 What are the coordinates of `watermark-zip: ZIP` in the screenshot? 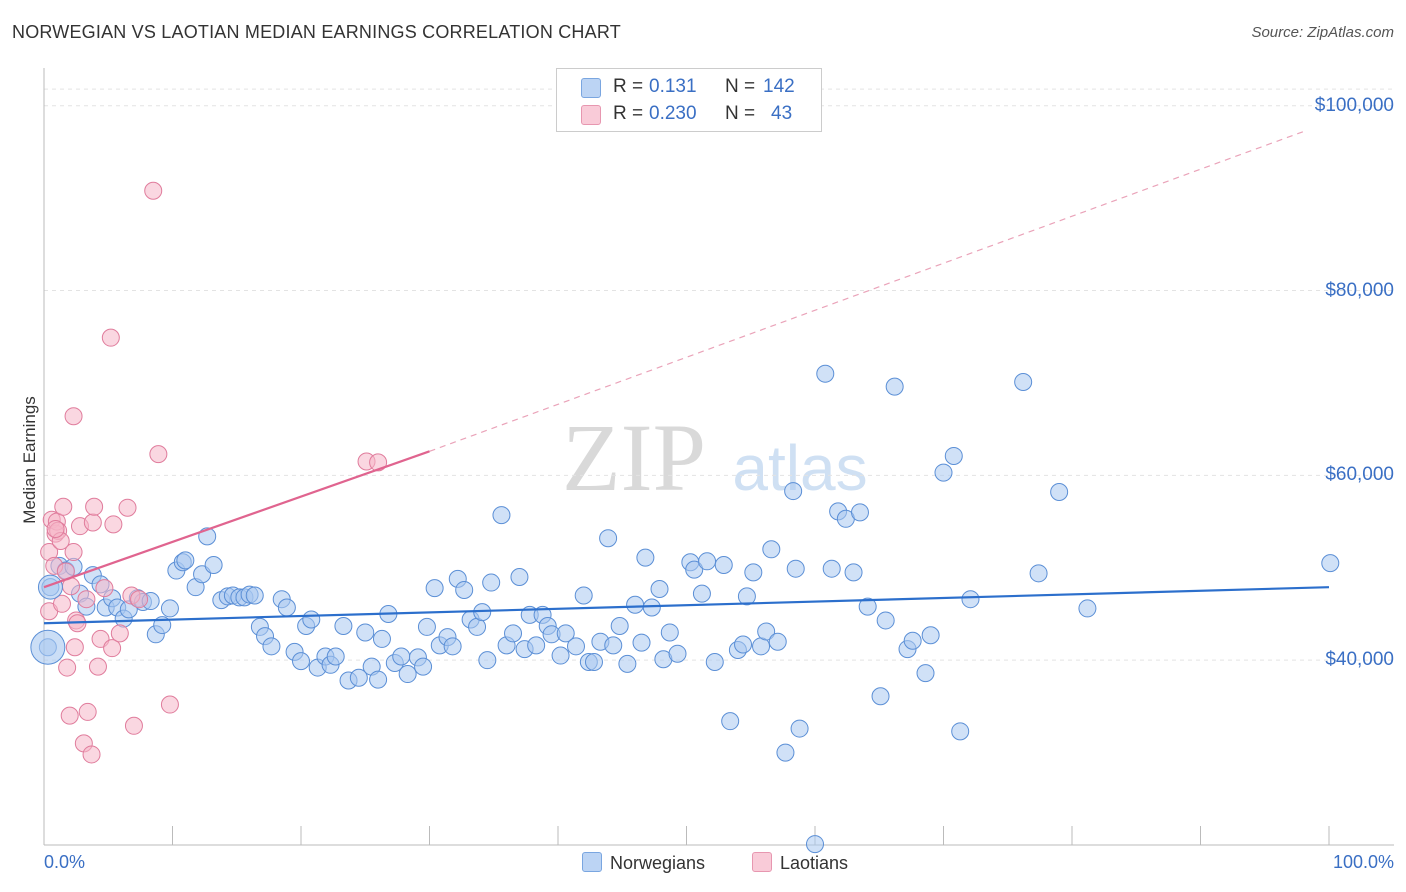 It's located at (634, 457).